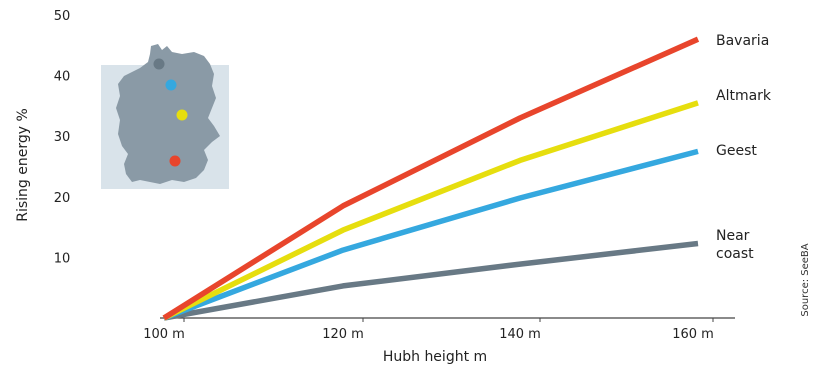 The image size is (814, 371). Describe the element at coordinates (431, 280) in the screenshot. I see `series-line-near-coast` at that location.